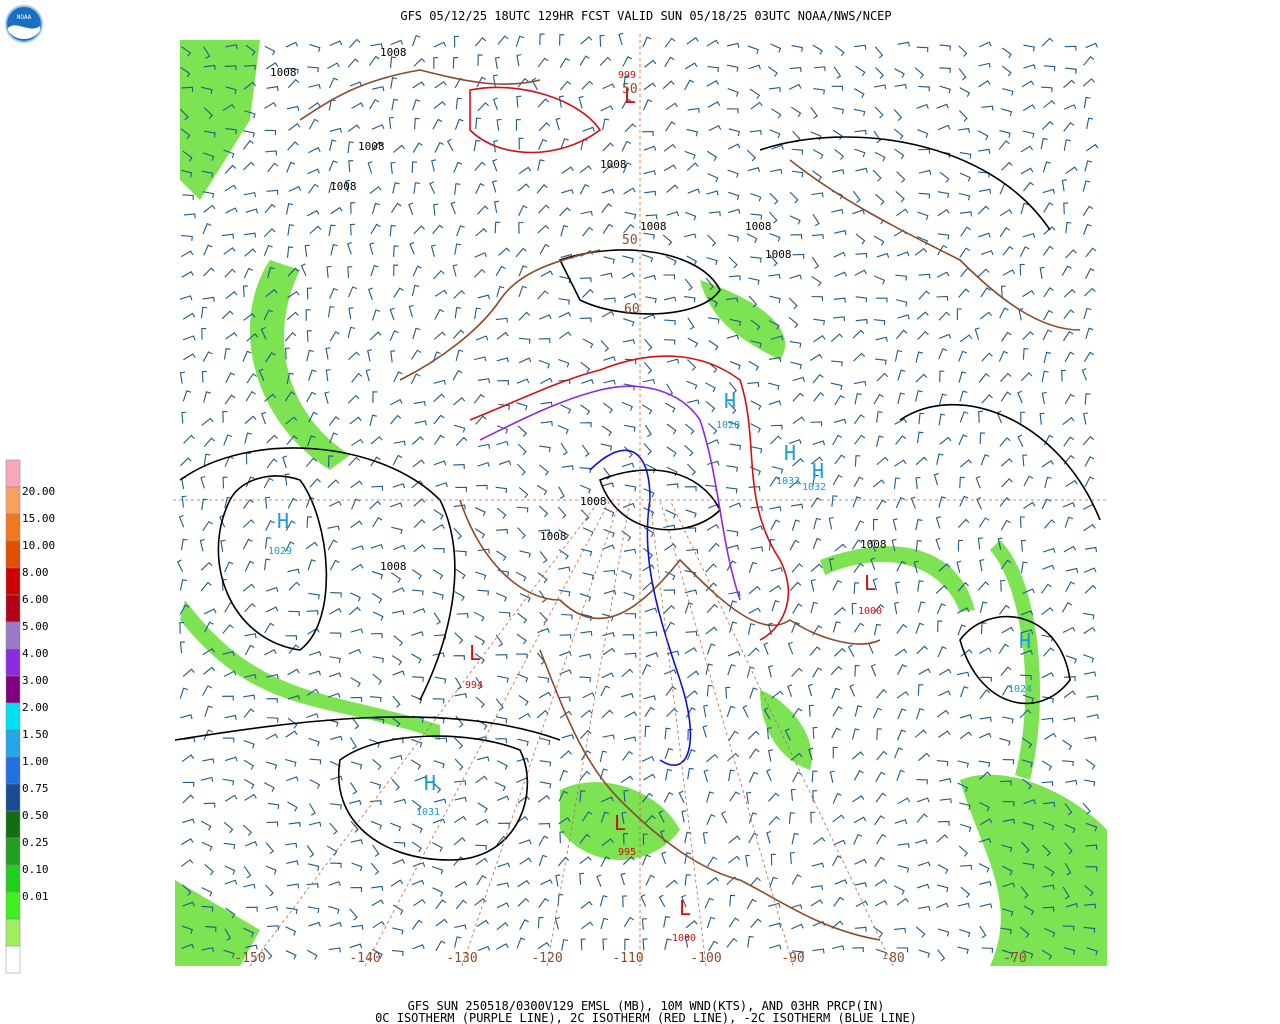 This screenshot has width=1280, height=1024. I want to click on isobar-label: 1008, so click(393, 566).